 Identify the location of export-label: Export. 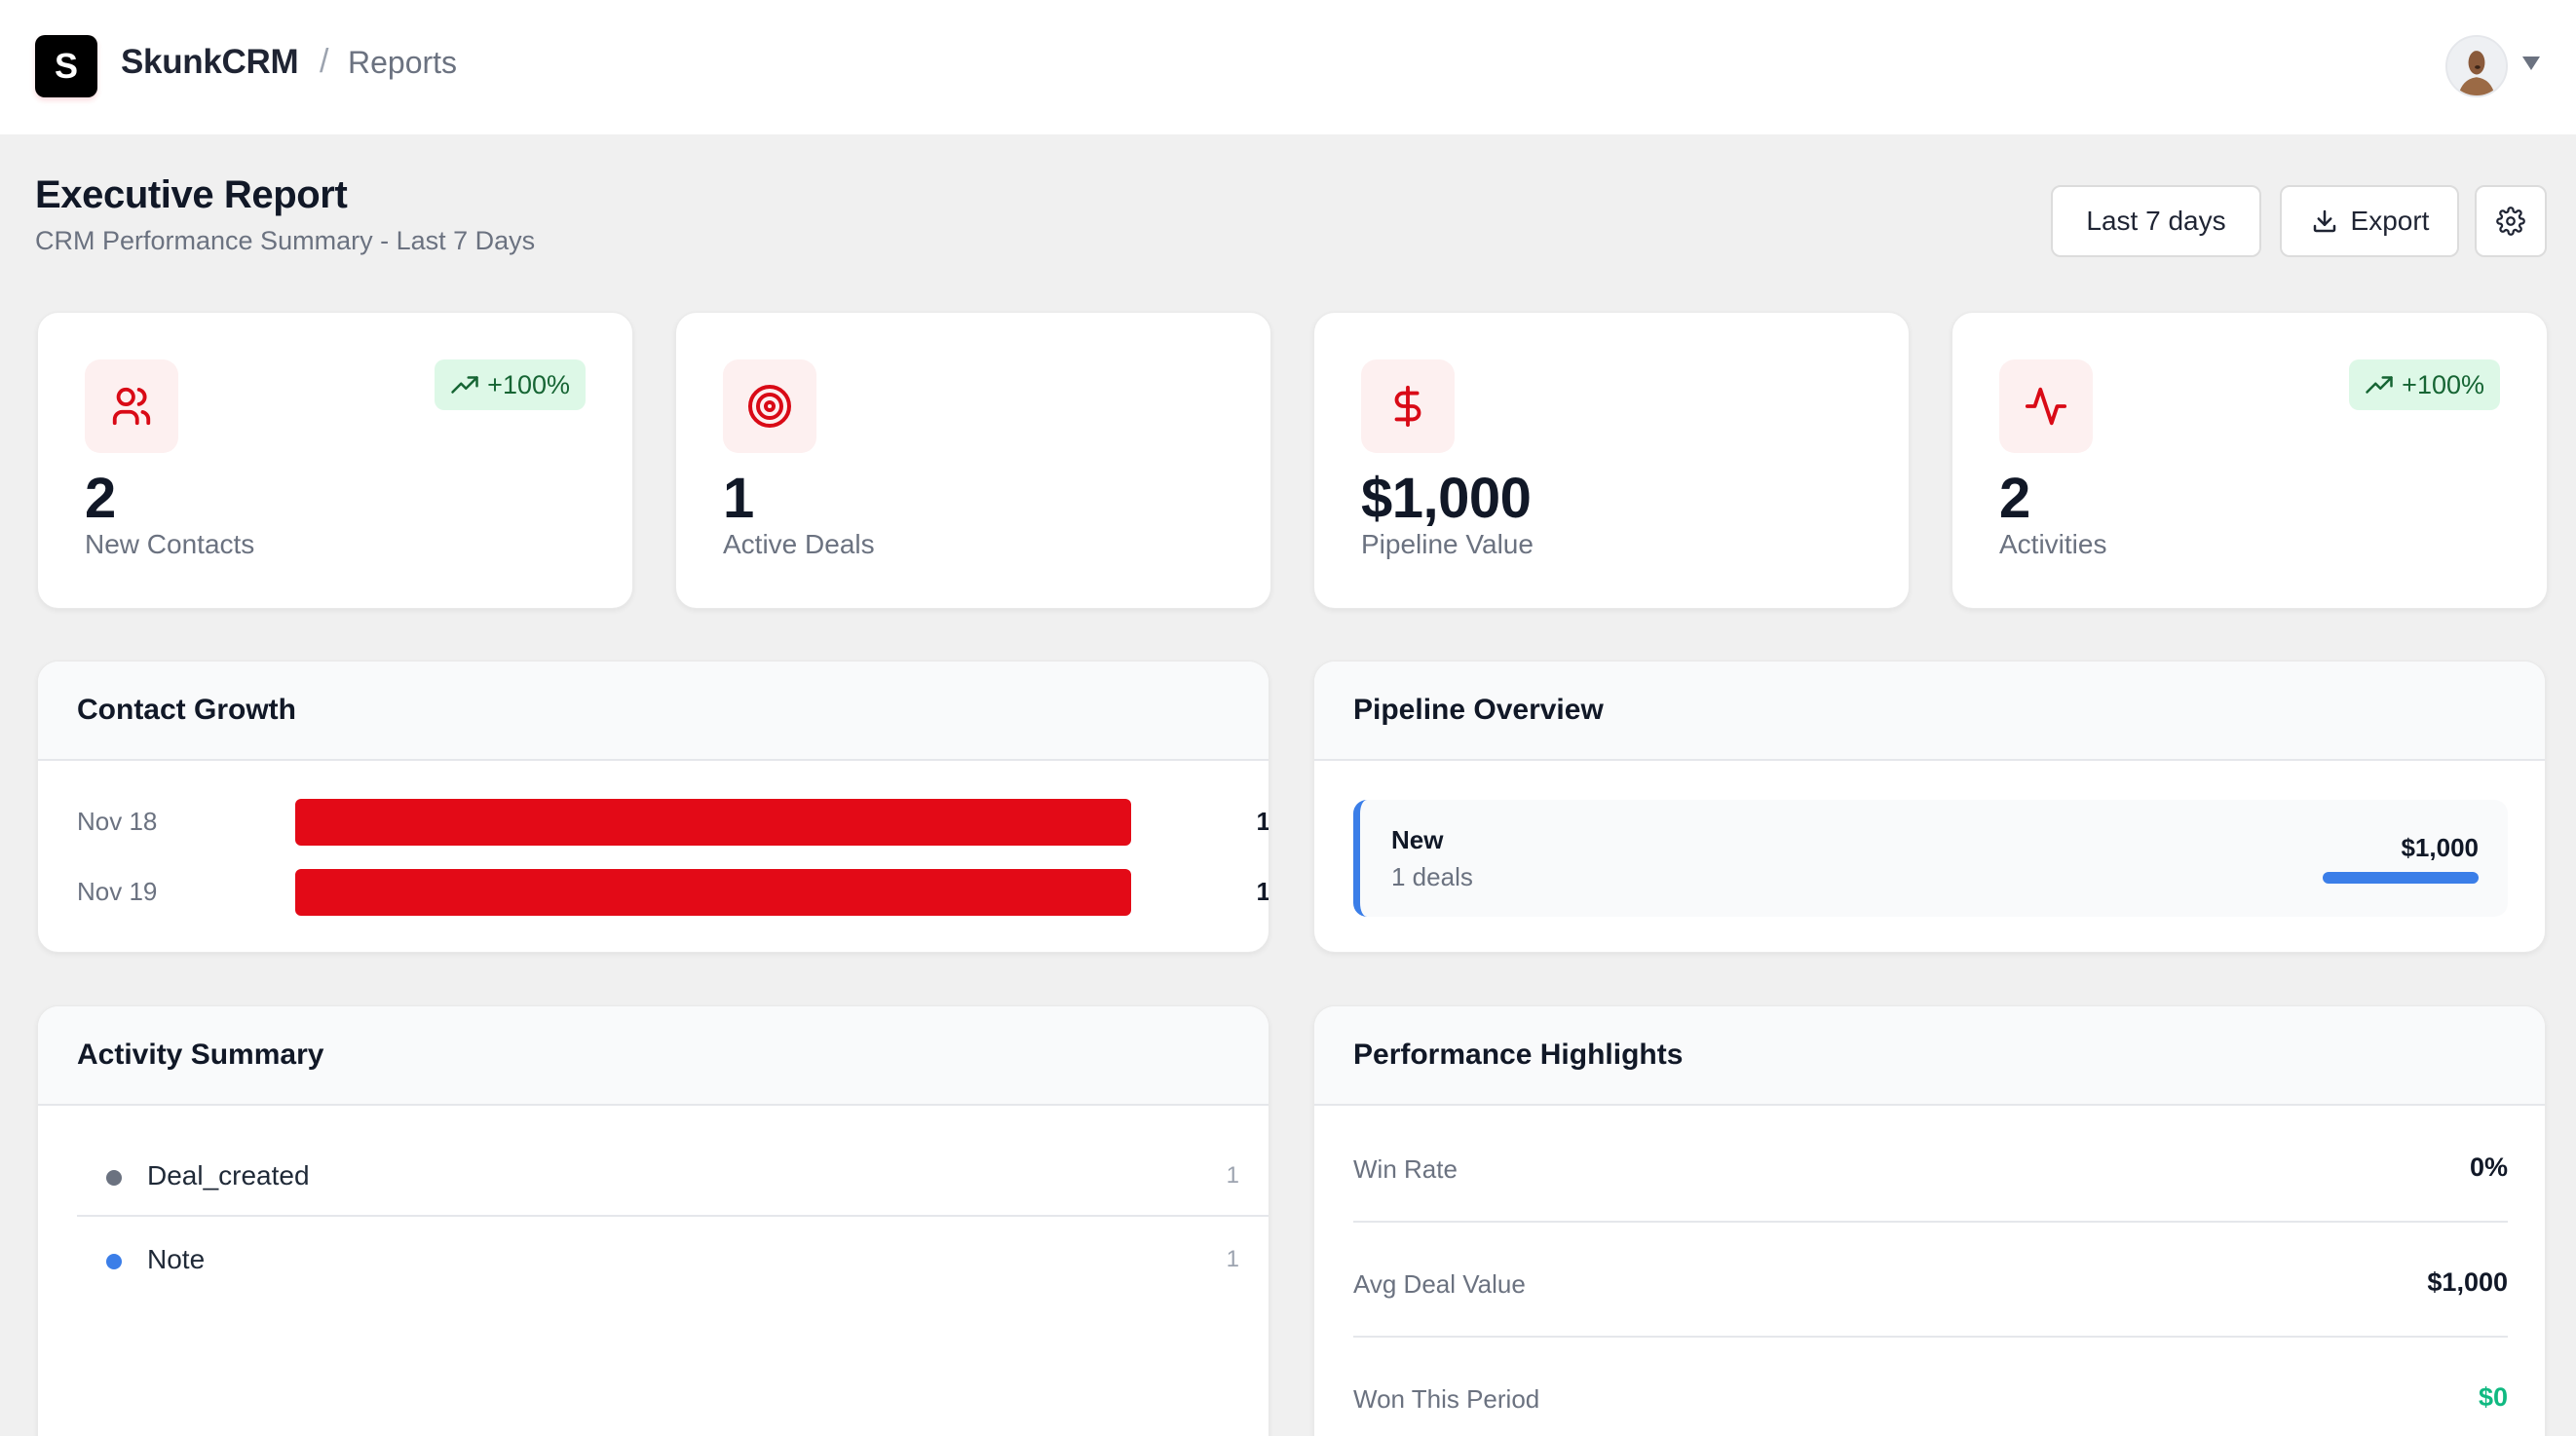
(2390, 221).